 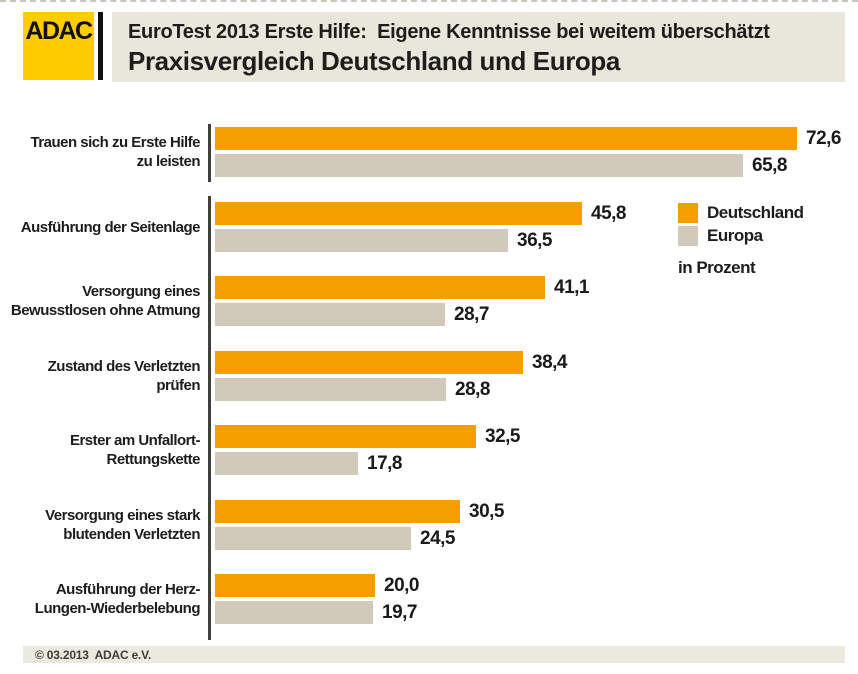 I want to click on category-label: Trauen sich zu Erste Hilfe zu leisten, so click(x=115, y=152).